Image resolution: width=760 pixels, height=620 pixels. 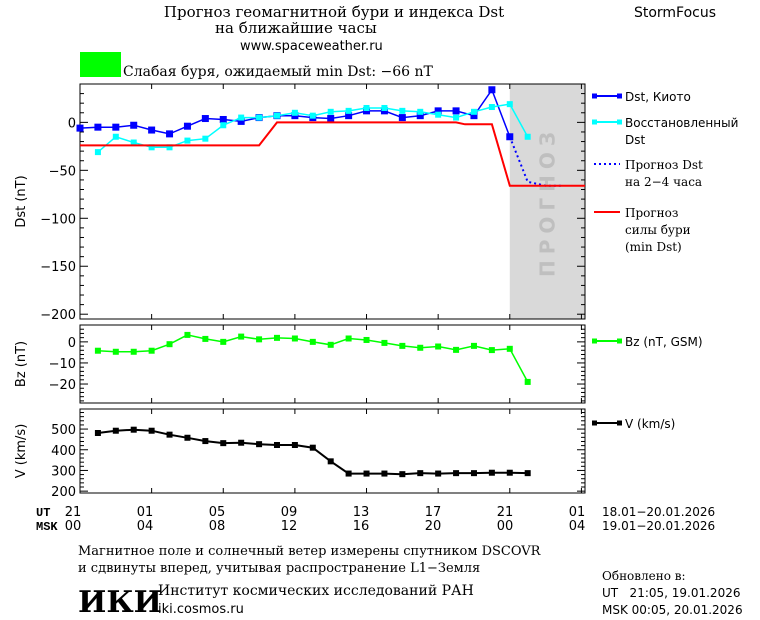 I want to click on y-tick-label: 200, so click(x=63, y=492).